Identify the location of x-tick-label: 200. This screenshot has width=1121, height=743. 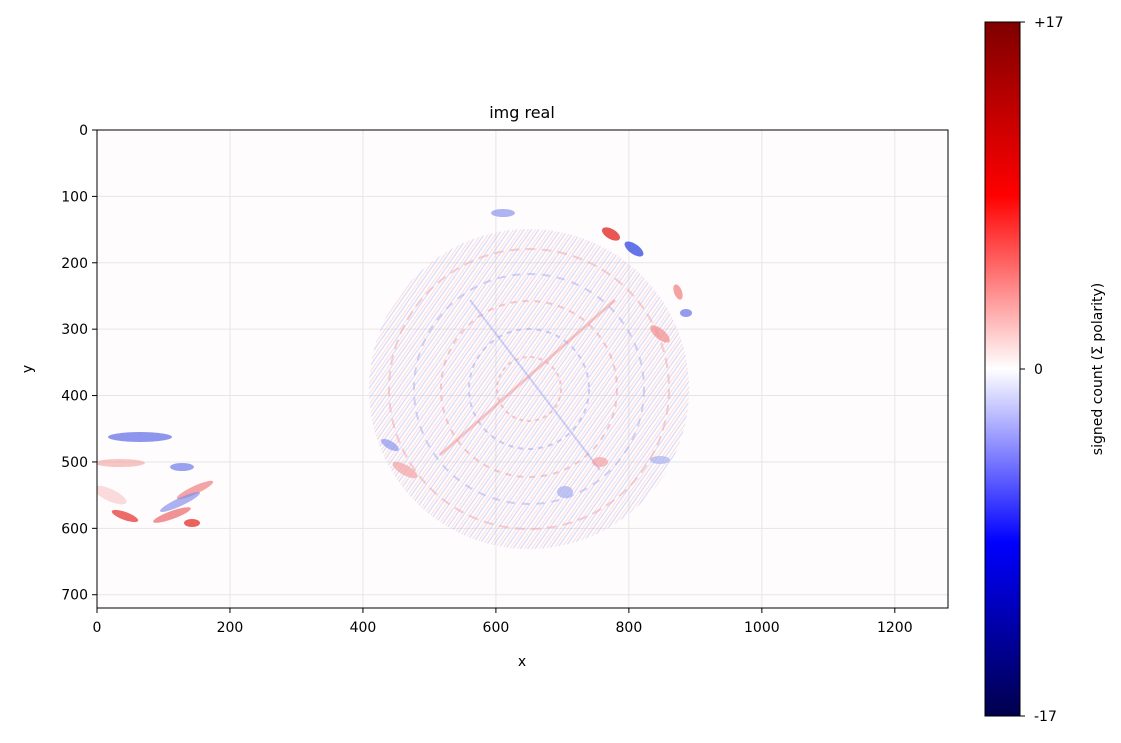
(230, 628).